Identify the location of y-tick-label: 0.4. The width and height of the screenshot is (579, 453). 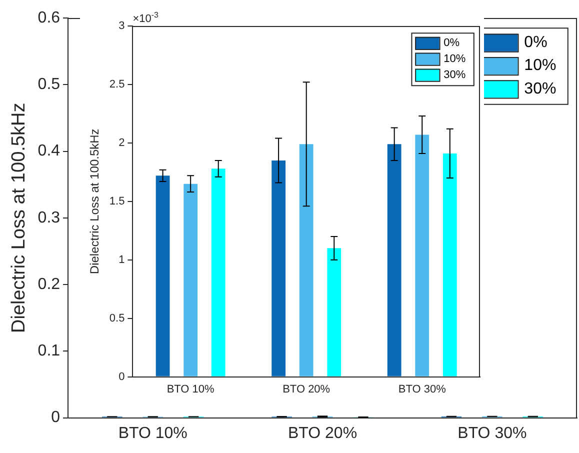
(49, 151).